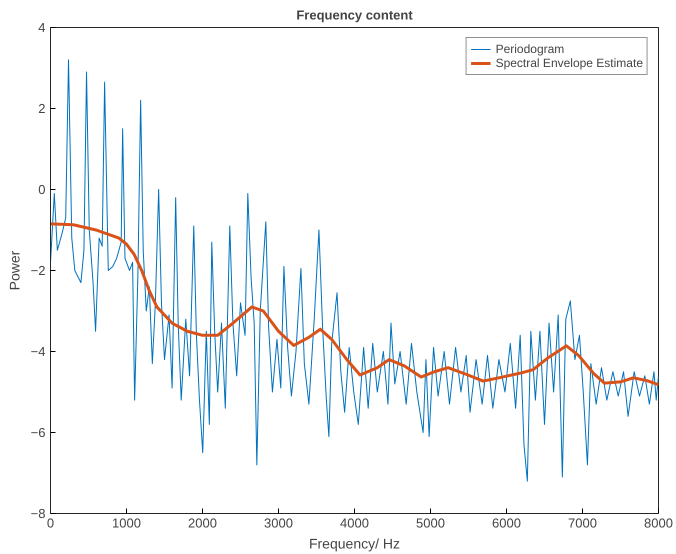  I want to click on y-tick-label: −2, so click(38, 270).